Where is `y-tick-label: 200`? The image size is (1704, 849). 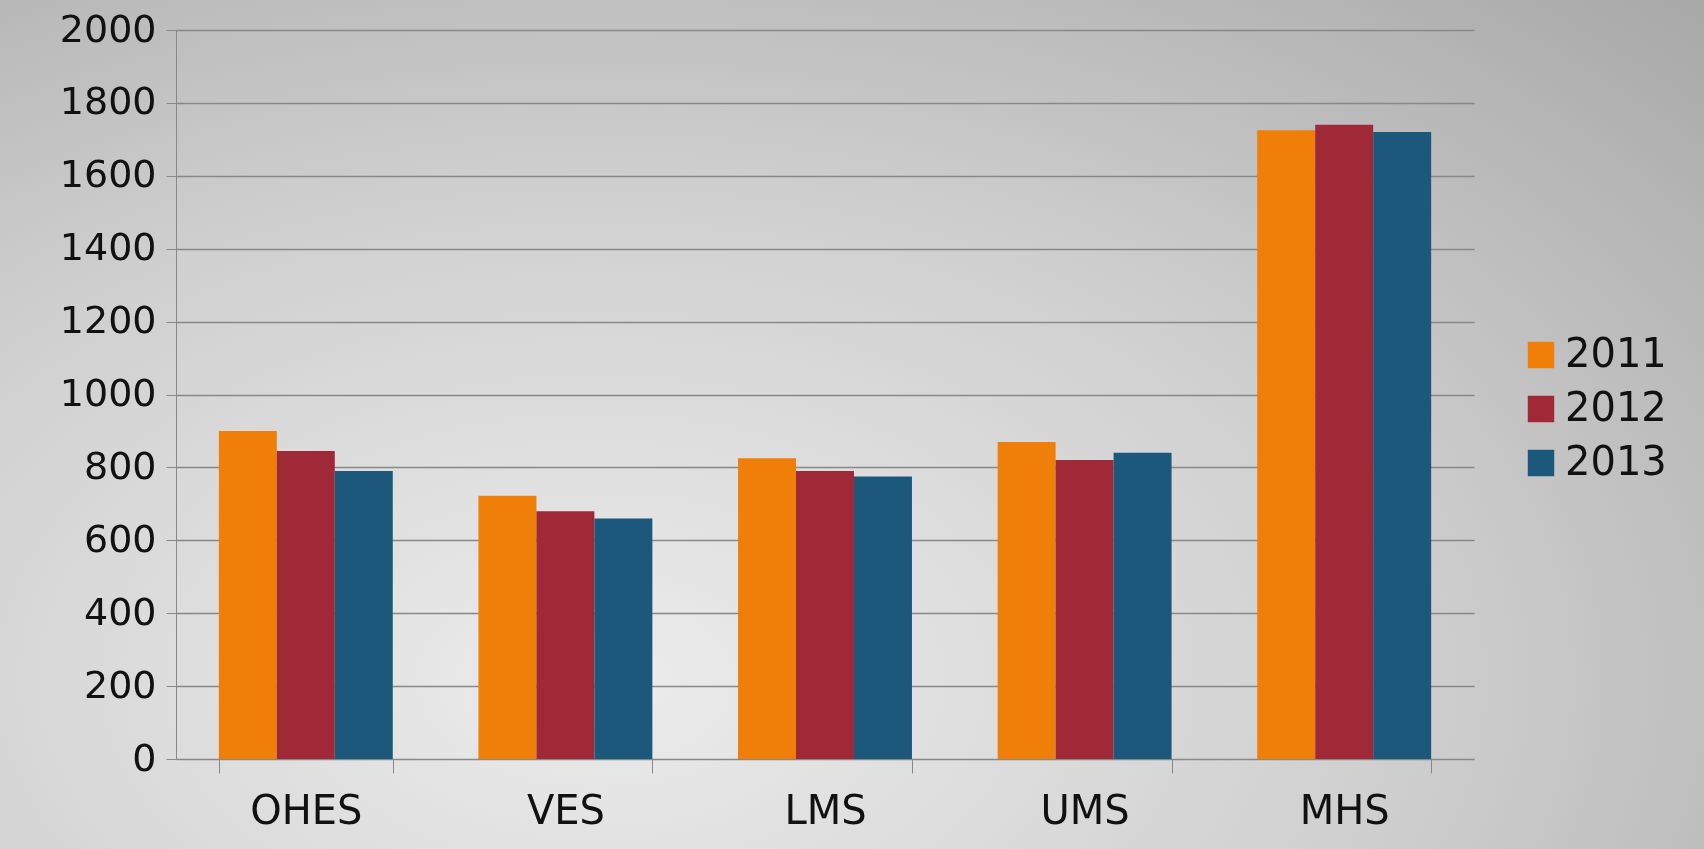
y-tick-label: 200 is located at coordinates (120, 684).